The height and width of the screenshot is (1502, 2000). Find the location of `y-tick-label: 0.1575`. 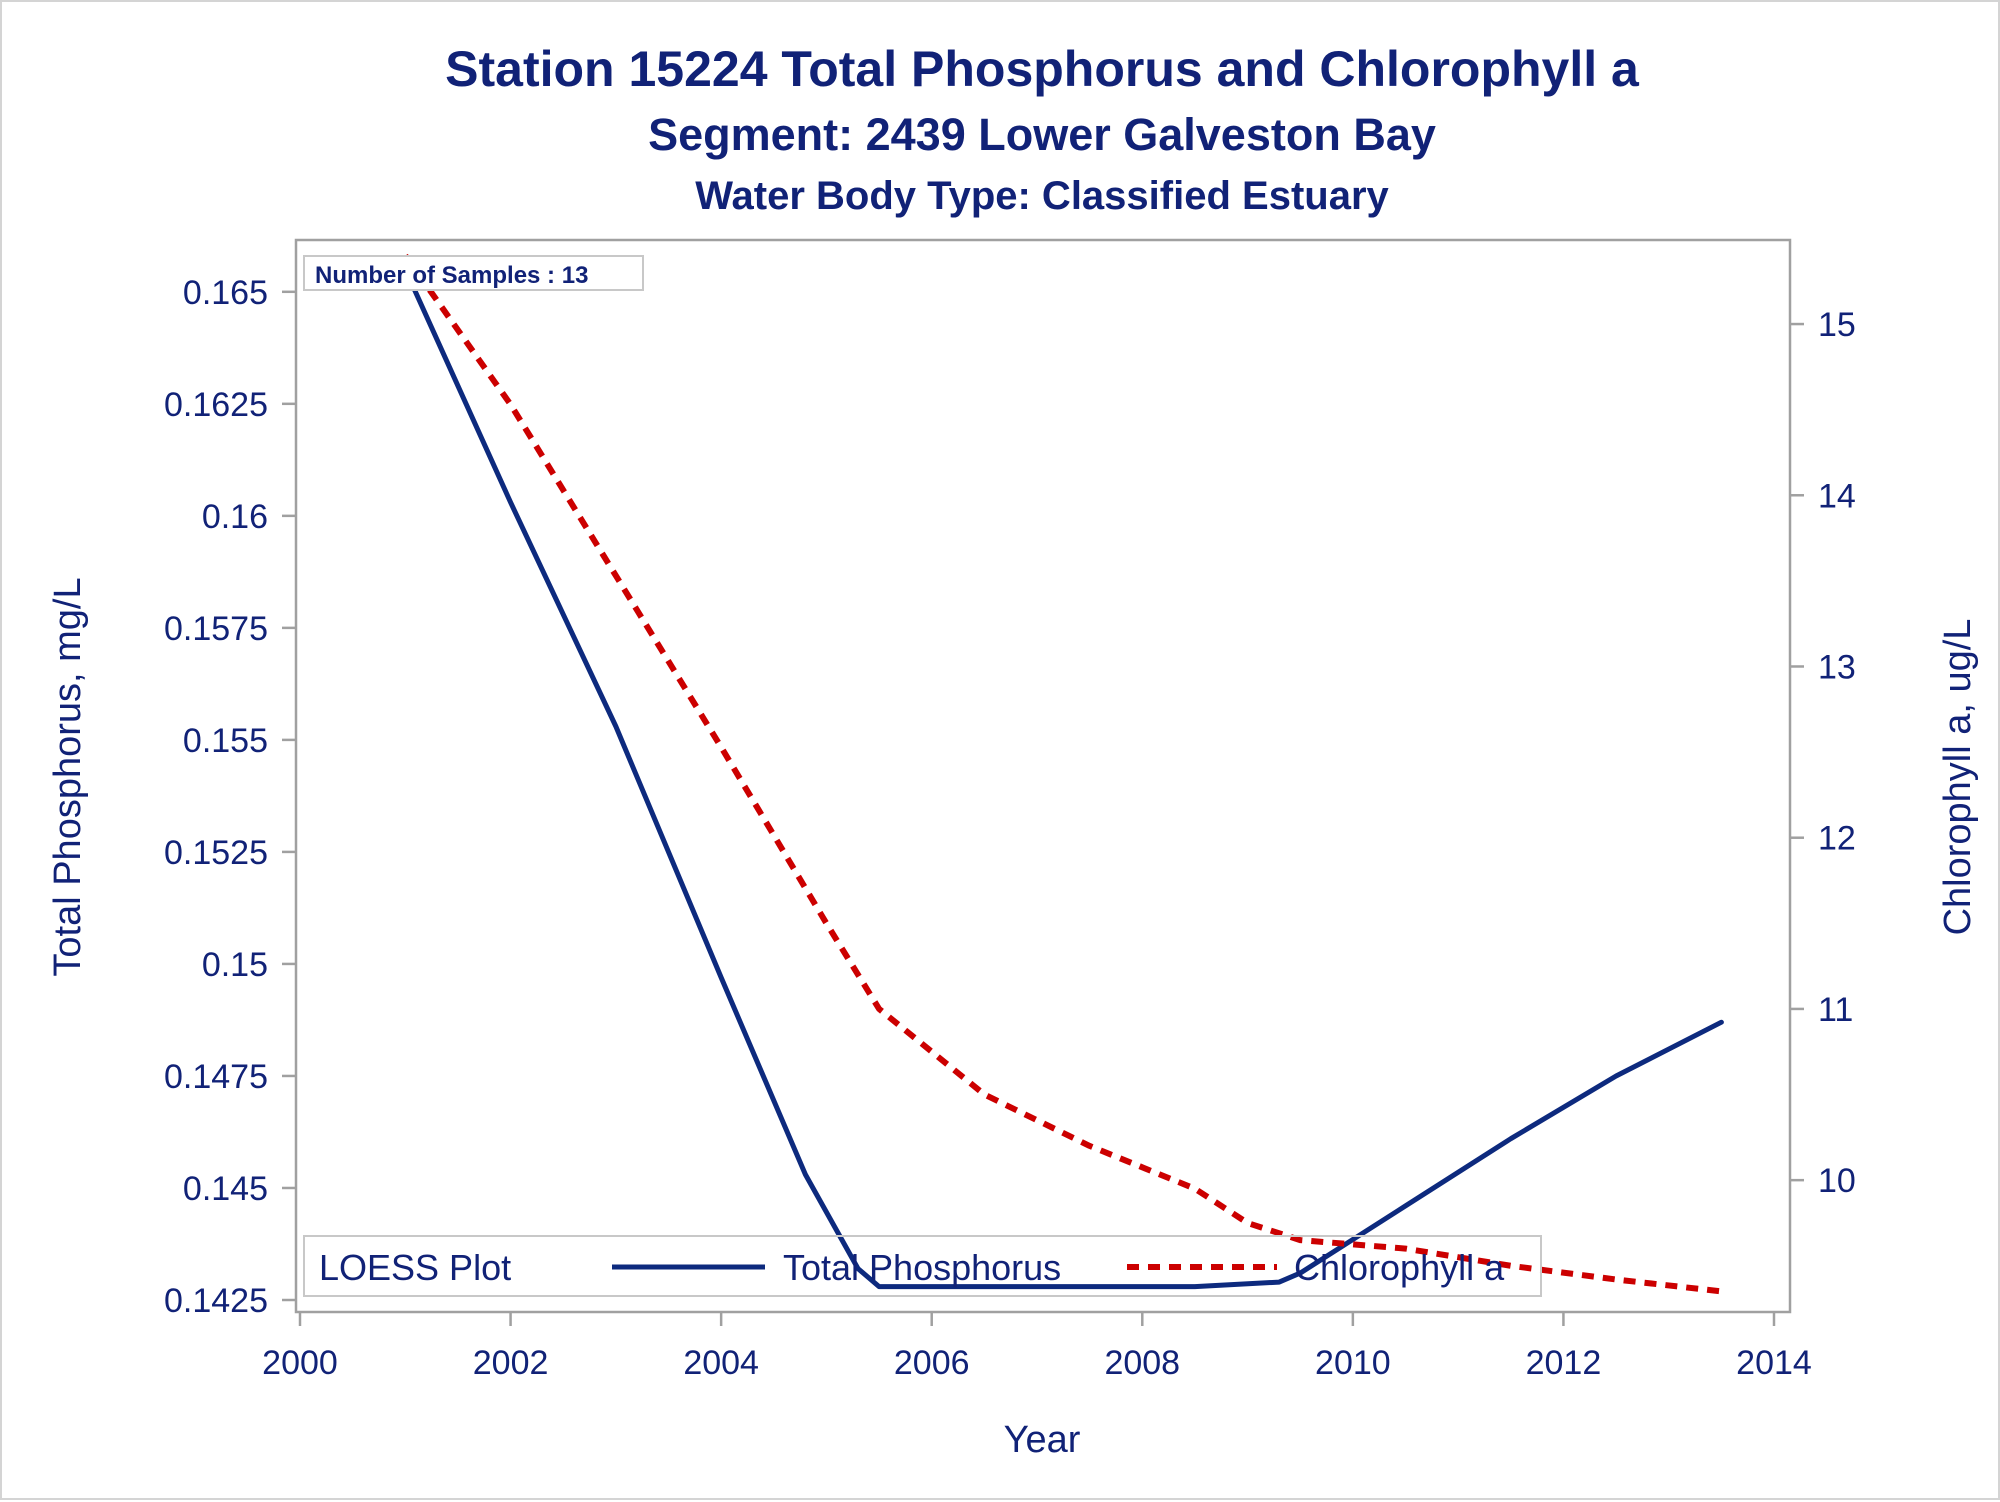

y-tick-label: 0.1575 is located at coordinates (216, 629).